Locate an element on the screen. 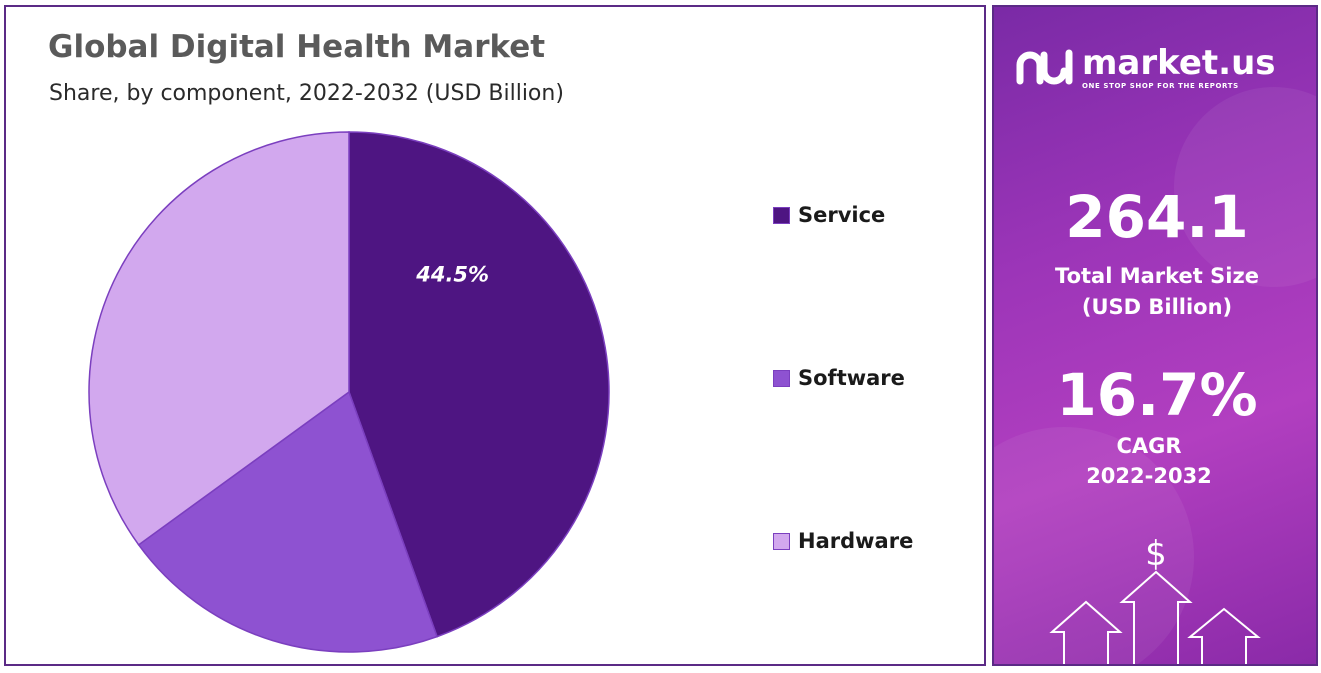 Image resolution: width=1321 pixels, height=673 pixels. brand-logo: market.us ONE STOP SHOP FOR THE REPORTS is located at coordinates (1145, 68).